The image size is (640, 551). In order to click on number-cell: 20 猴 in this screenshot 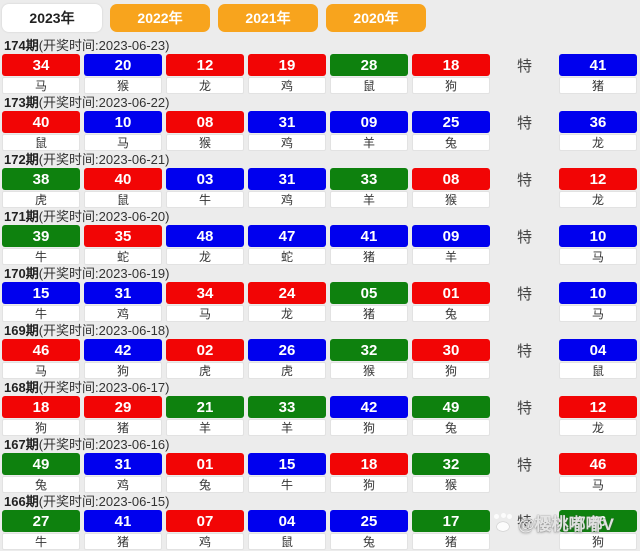, I will do `click(123, 74)`.